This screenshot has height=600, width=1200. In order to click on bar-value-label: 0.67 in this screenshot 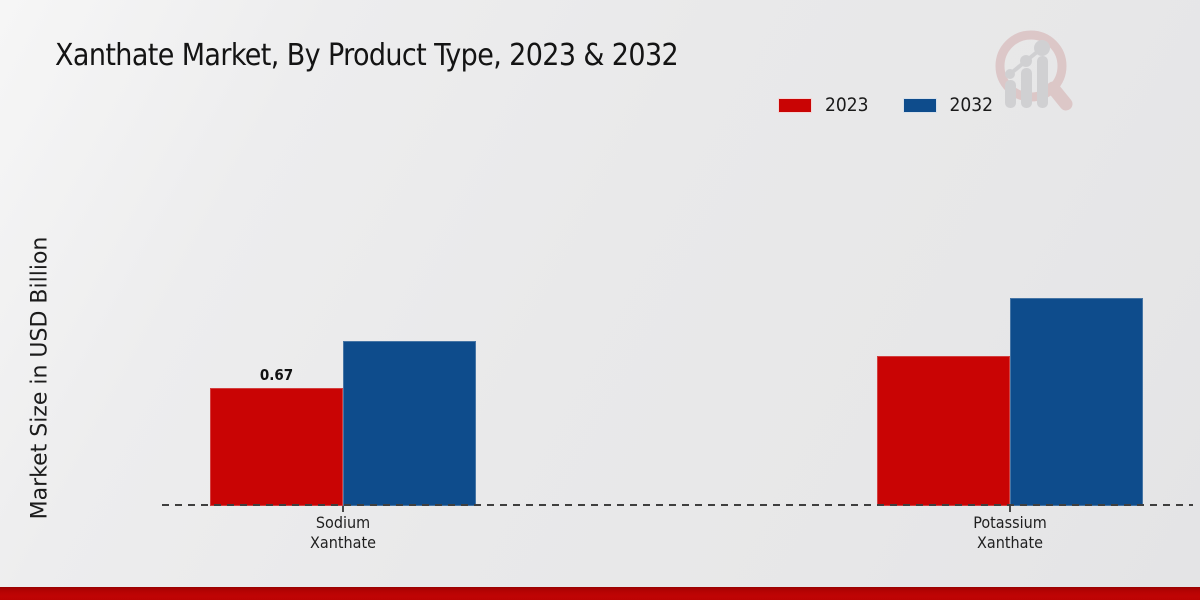, I will do `click(276, 375)`.